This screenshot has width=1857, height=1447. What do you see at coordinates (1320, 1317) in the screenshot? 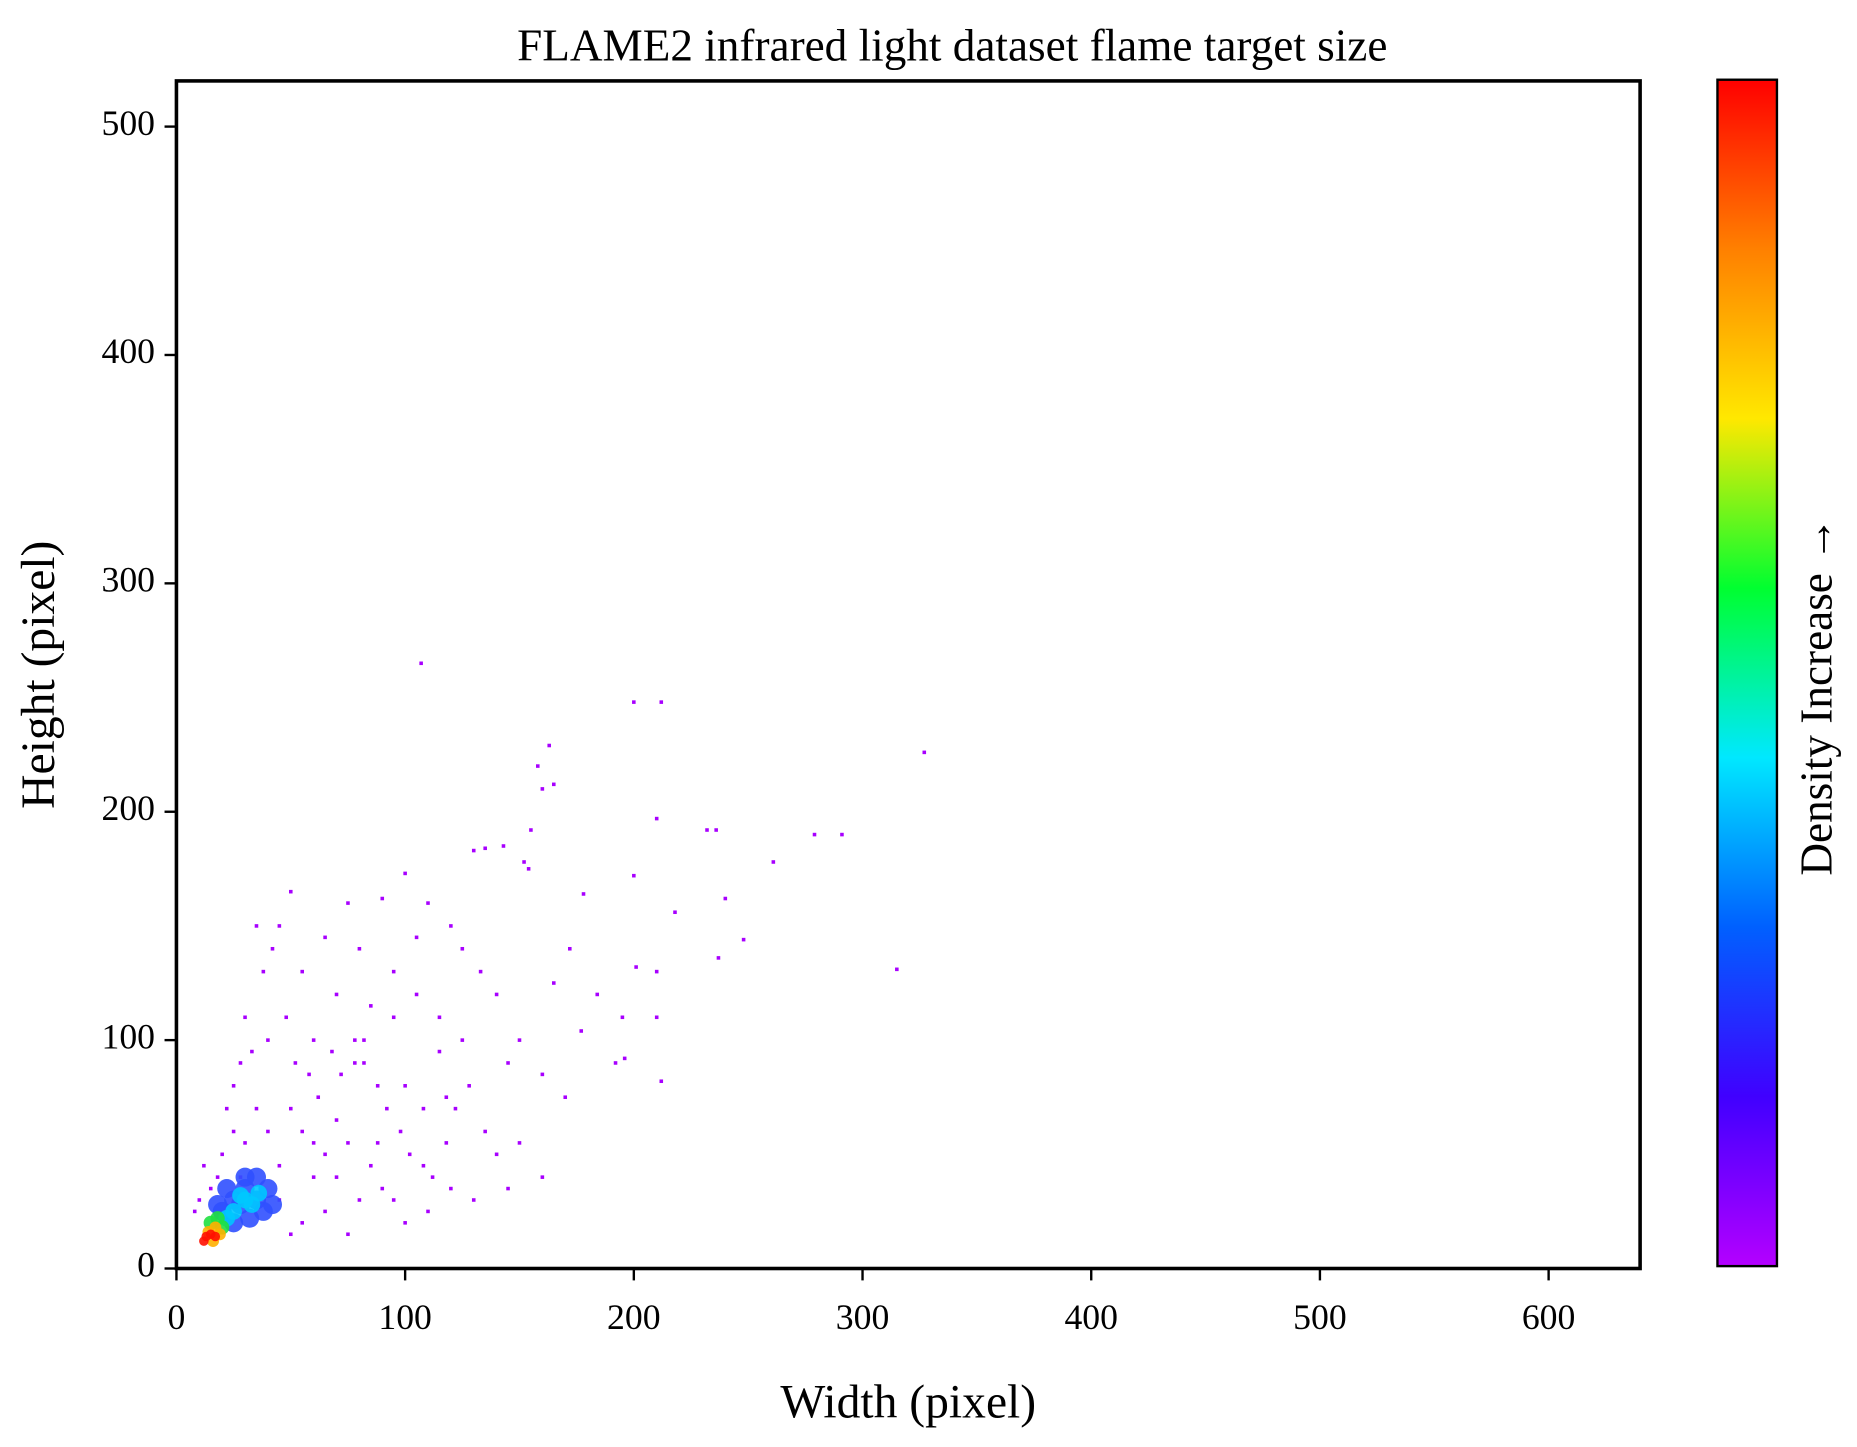
I see `x-tick-label: 500` at bounding box center [1320, 1317].